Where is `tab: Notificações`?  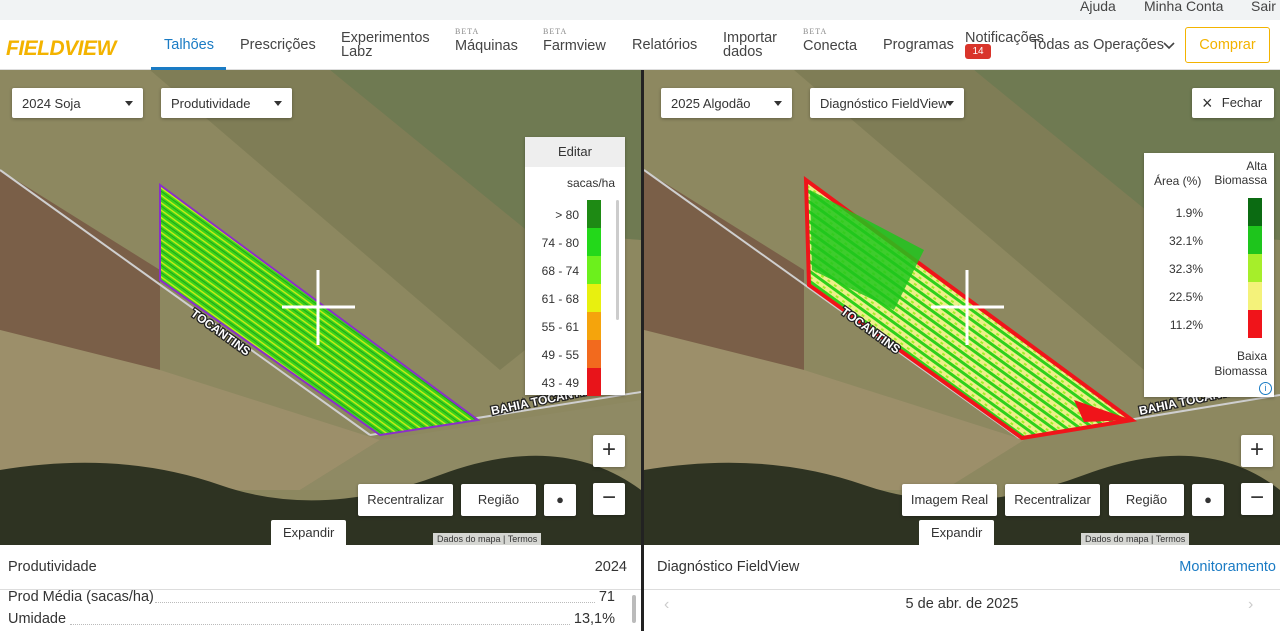
tab: Notificações is located at coordinates (1004, 38).